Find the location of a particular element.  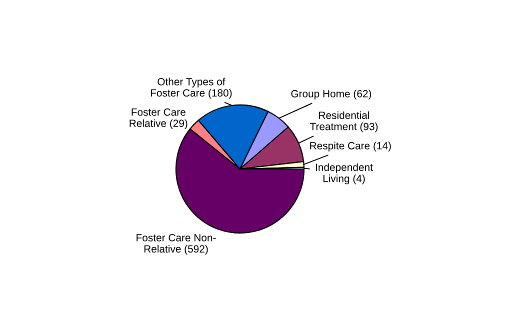

slice-label: Independent Living (4) is located at coordinates (344, 173).